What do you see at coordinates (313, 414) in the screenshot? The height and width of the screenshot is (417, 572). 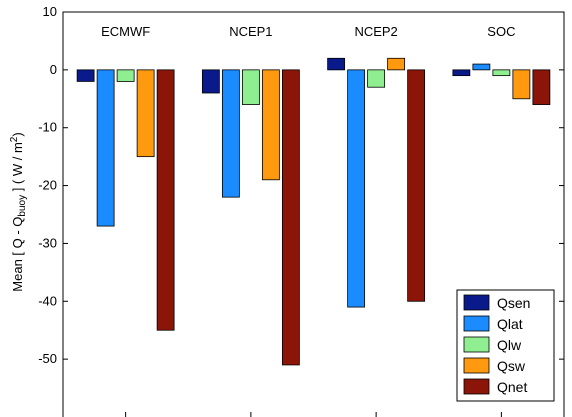 I see `x-ticks` at bounding box center [313, 414].